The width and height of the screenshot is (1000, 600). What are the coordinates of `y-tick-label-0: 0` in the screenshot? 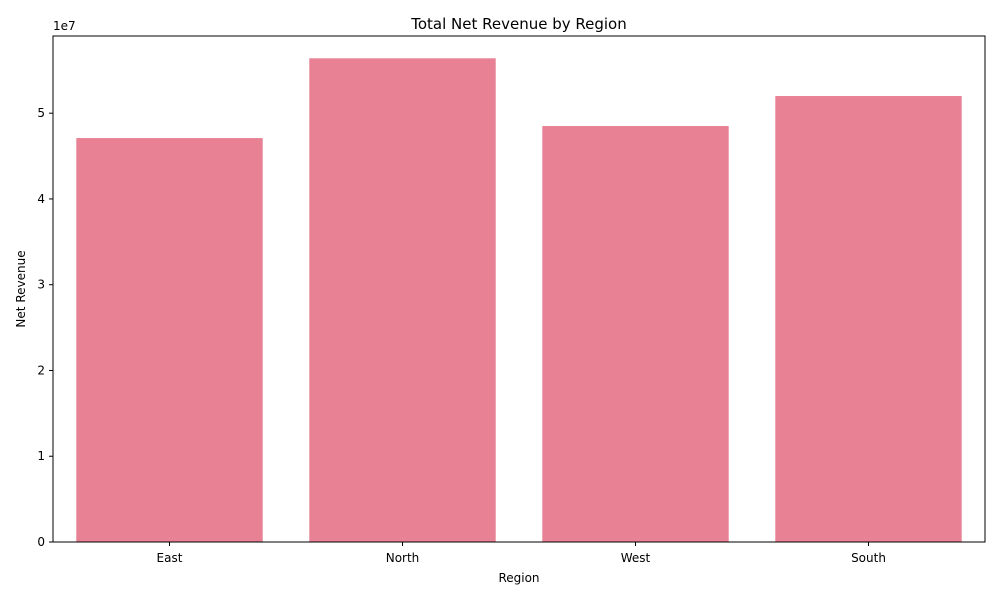 It's located at (41, 542).